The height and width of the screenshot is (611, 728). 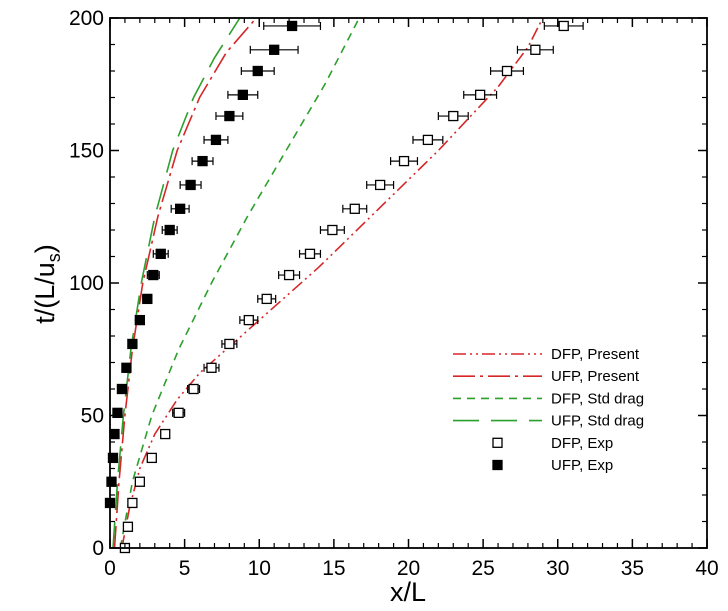 What do you see at coordinates (86, 151) in the screenshot?
I see `y-tick-label: 150` at bounding box center [86, 151].